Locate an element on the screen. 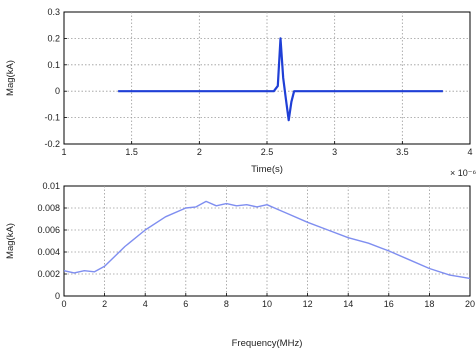  time-plot-y-label: Mag(kA) is located at coordinates (10, 78).